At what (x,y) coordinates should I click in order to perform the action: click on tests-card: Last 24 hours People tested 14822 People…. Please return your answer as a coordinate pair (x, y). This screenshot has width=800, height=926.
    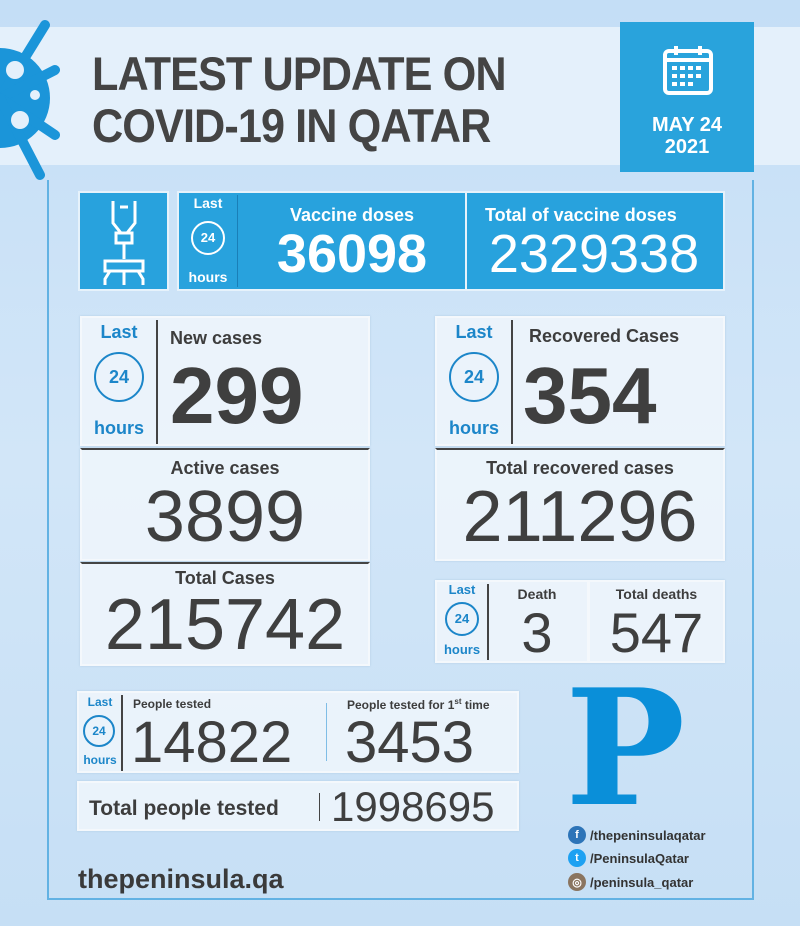
    Looking at the image, I should click on (298, 733).